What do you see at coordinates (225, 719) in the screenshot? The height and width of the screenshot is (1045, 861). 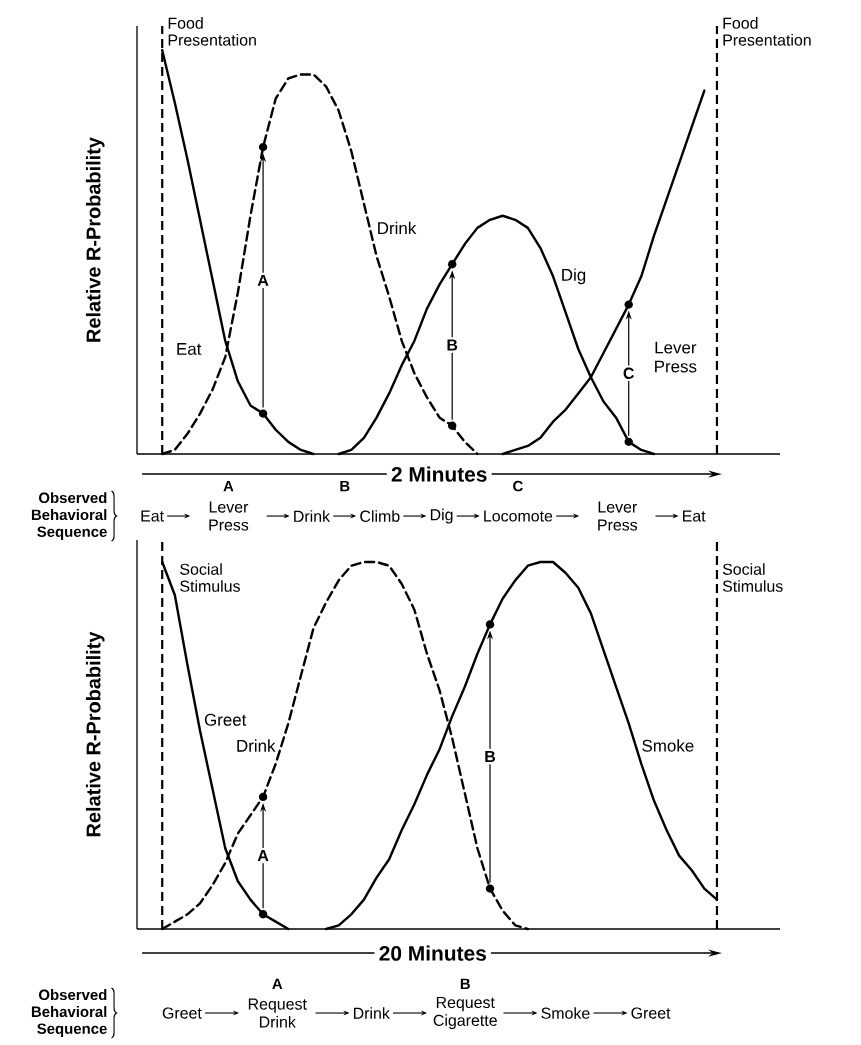 I see `series-label: Greet` at bounding box center [225, 719].